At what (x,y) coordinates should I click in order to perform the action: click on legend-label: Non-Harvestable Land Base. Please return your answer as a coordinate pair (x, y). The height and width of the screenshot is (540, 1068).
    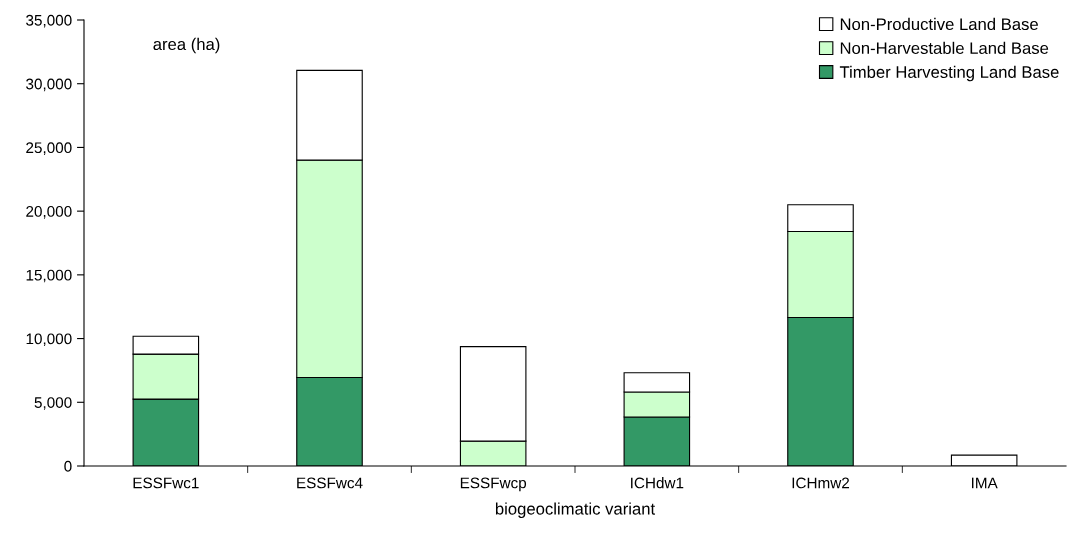
    Looking at the image, I should click on (944, 48).